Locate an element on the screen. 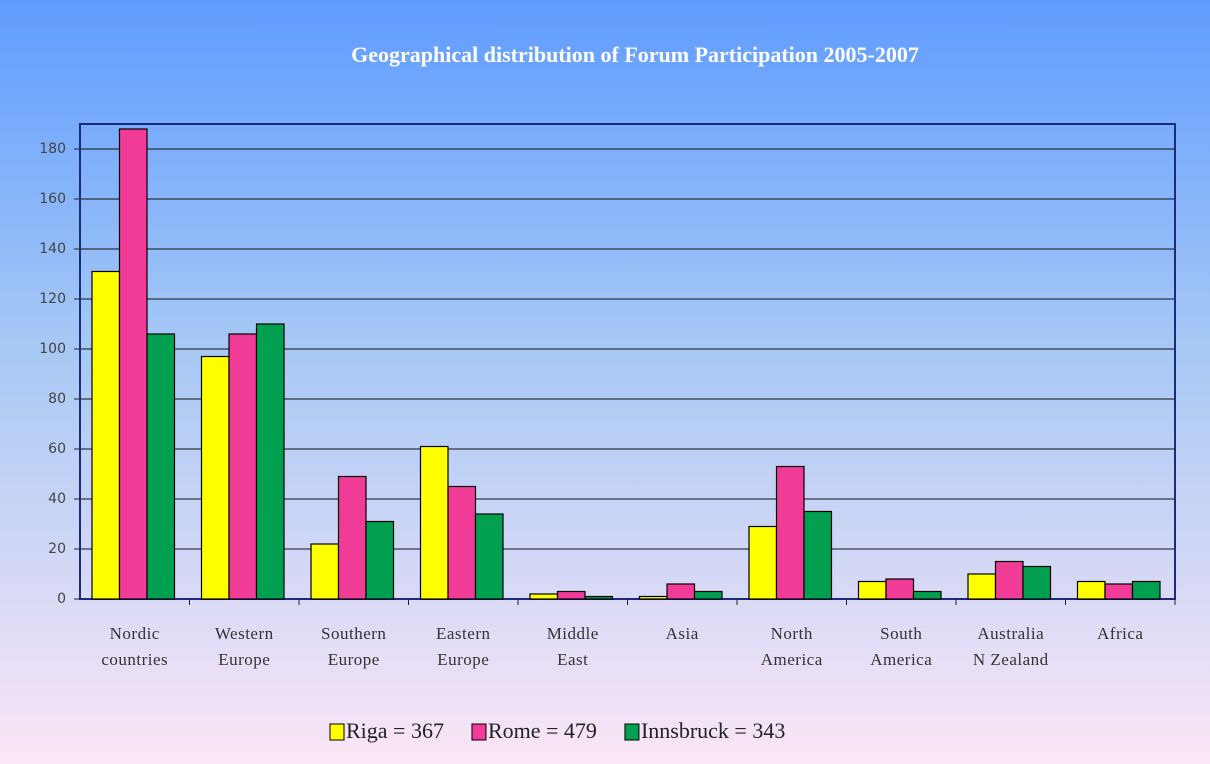 Image resolution: width=1210 pixels, height=764 pixels. x-tick-label: Eastern Europe is located at coordinates (463, 646).